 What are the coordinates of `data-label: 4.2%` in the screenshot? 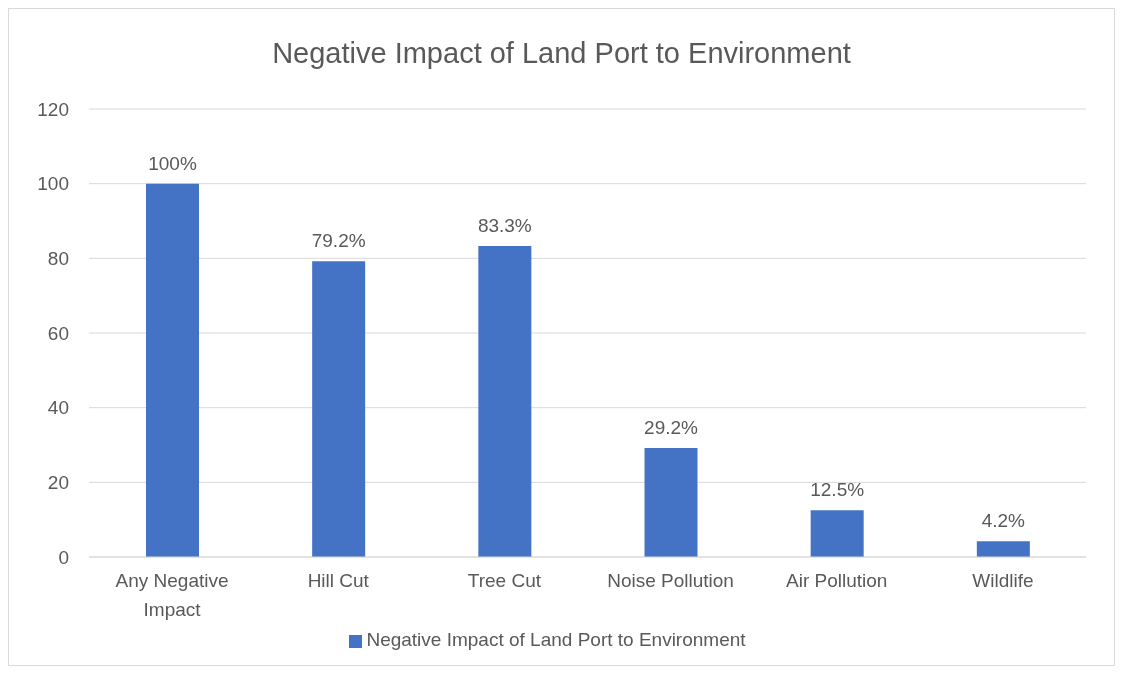 It's located at (1003, 521).